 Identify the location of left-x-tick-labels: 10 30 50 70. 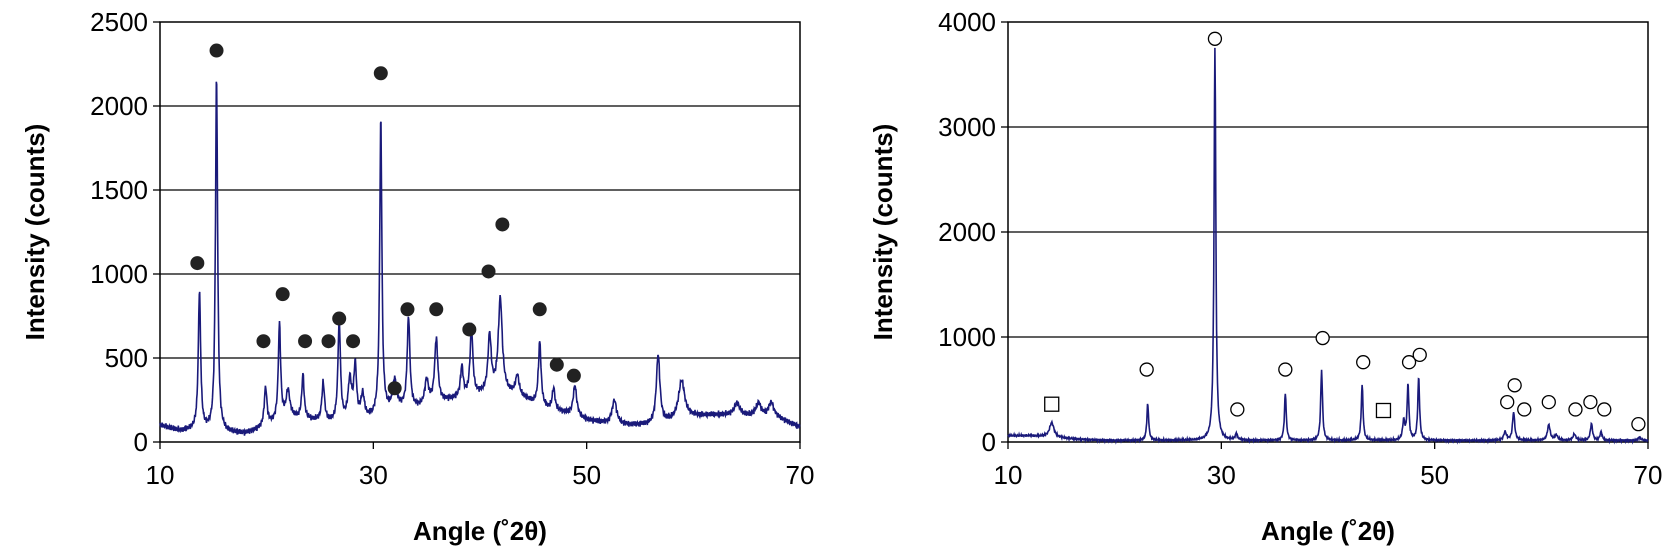
(480, 466).